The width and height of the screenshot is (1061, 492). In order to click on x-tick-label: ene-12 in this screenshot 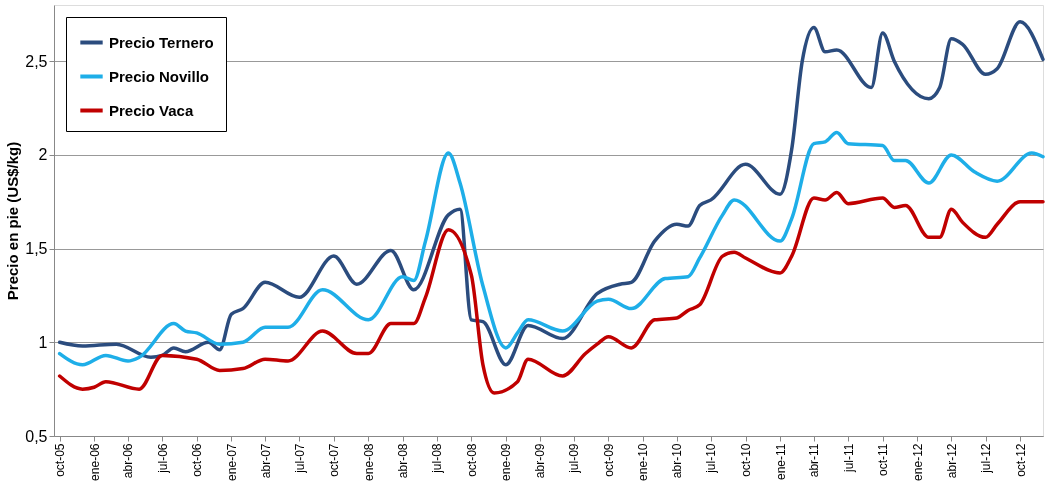, I will do `click(917, 462)`.